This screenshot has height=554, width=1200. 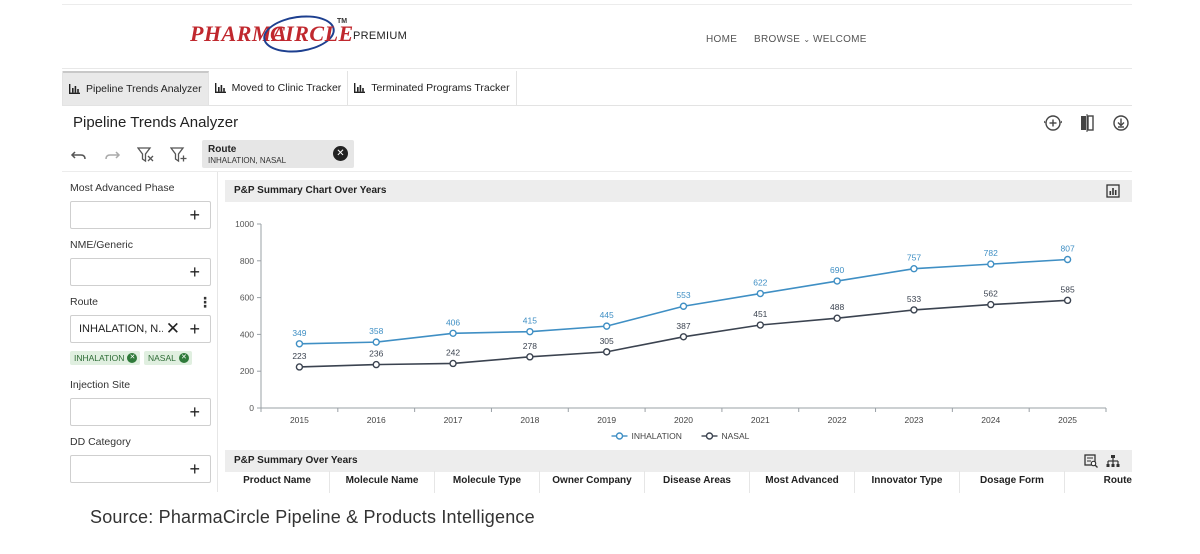 I want to click on route-tag-nasal: NASAL ✕, so click(x=168, y=358).